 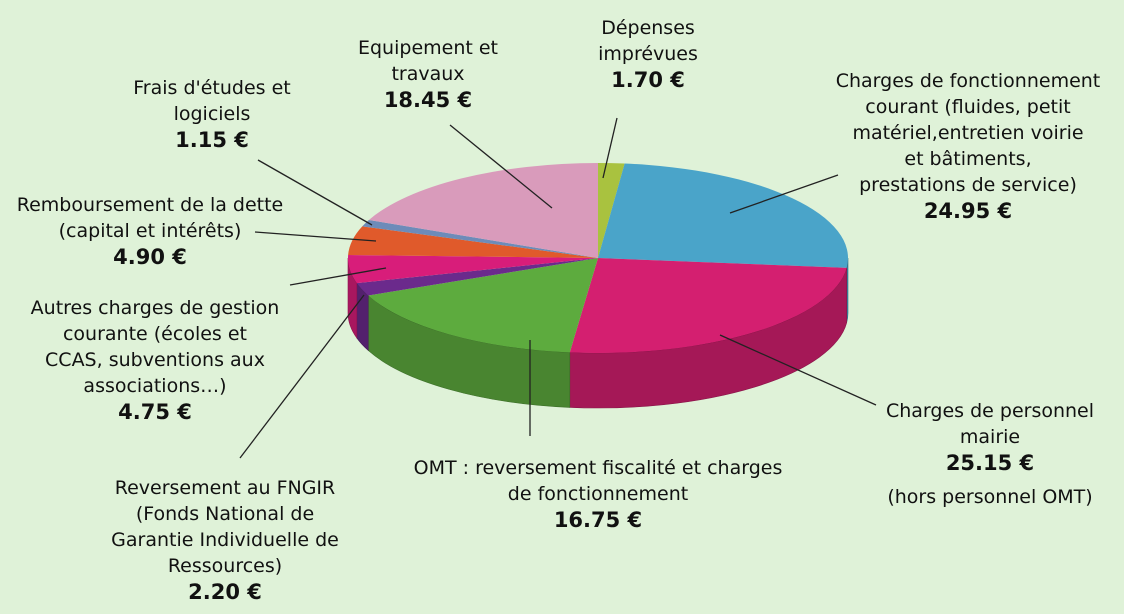 What do you see at coordinates (150, 257) in the screenshot?
I see `value-label: 4.90 €` at bounding box center [150, 257].